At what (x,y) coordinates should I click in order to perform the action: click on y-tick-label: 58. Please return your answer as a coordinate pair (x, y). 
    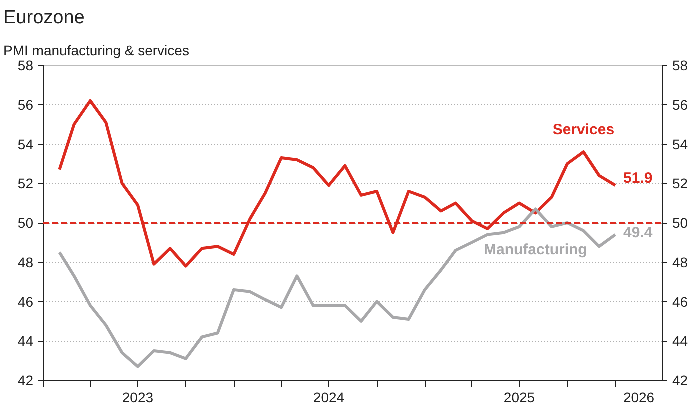
    Looking at the image, I should click on (26, 66).